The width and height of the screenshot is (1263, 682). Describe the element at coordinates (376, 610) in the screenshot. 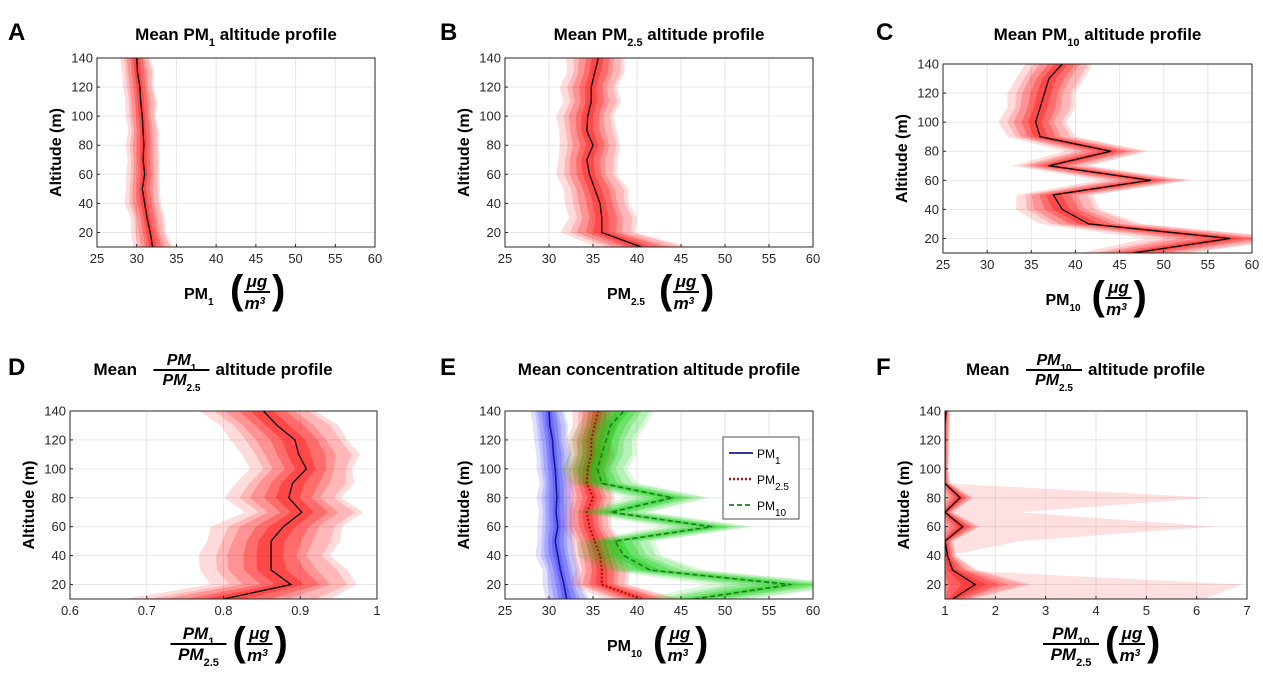

I see `x-tick-label: 1` at that location.